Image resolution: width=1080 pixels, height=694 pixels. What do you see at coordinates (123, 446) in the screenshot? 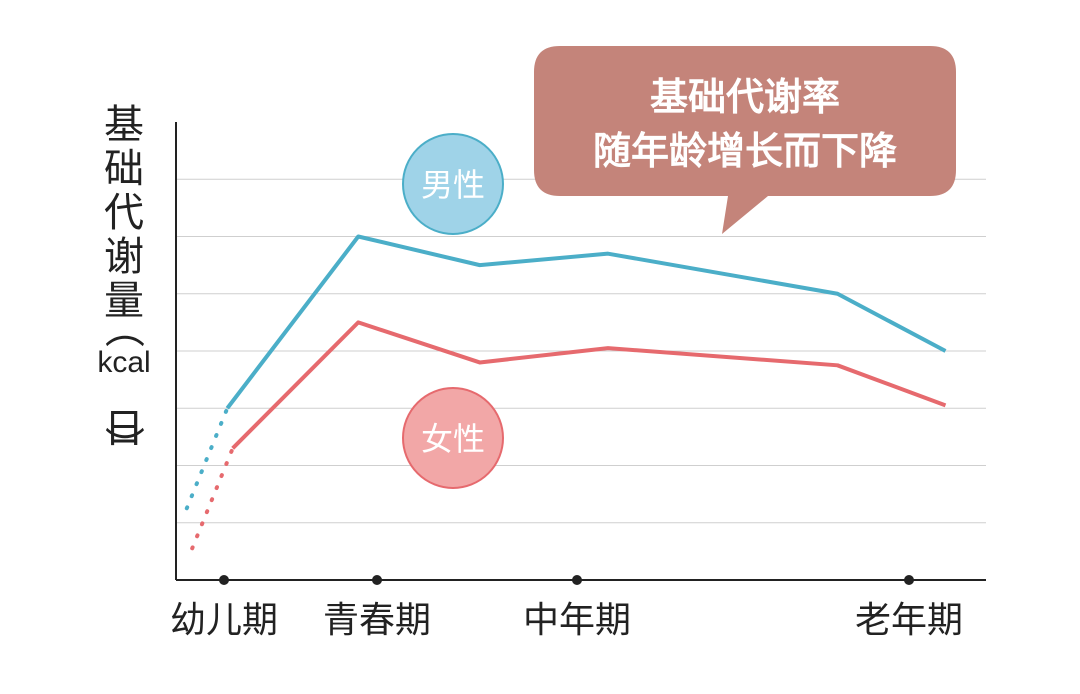
I see `ylabel-char: ）` at bounding box center [123, 446].